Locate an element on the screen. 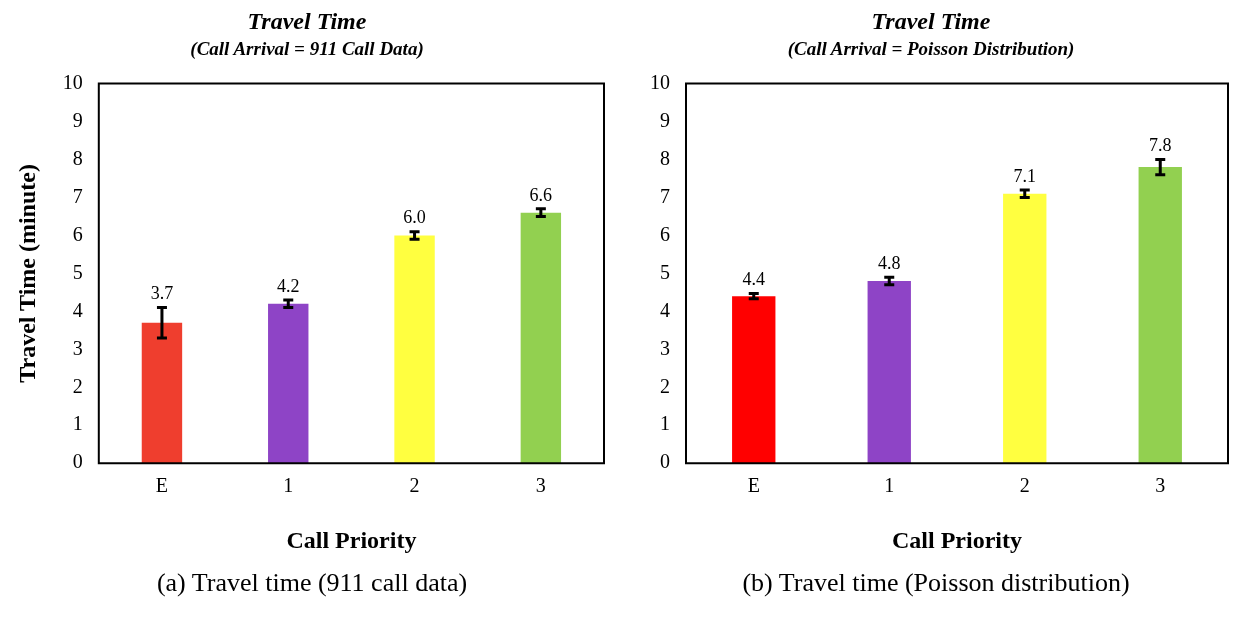  data-label: 6.6 is located at coordinates (541, 194).